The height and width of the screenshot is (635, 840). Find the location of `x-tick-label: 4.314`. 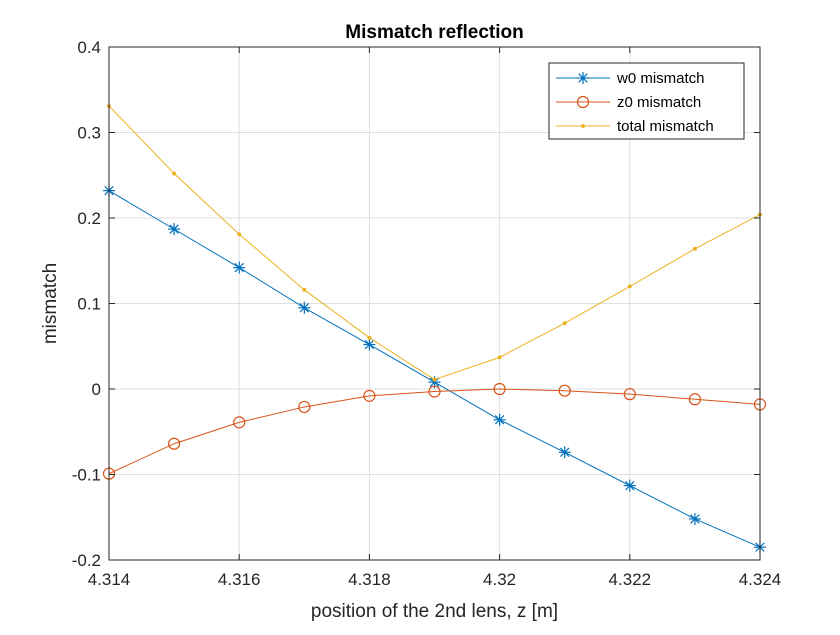

x-tick-label: 4.314 is located at coordinates (109, 579).